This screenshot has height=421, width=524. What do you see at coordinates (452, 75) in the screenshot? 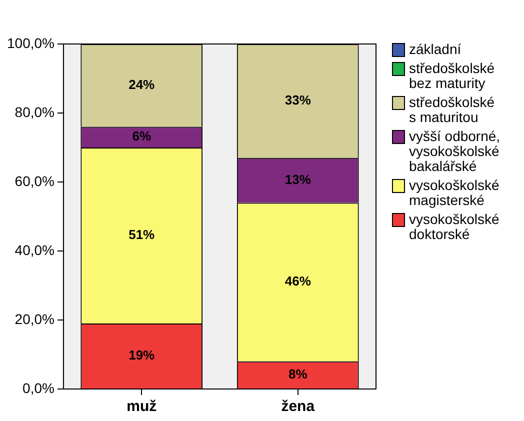
I see `legend-label: středoškolské bez maturity` at bounding box center [452, 75].